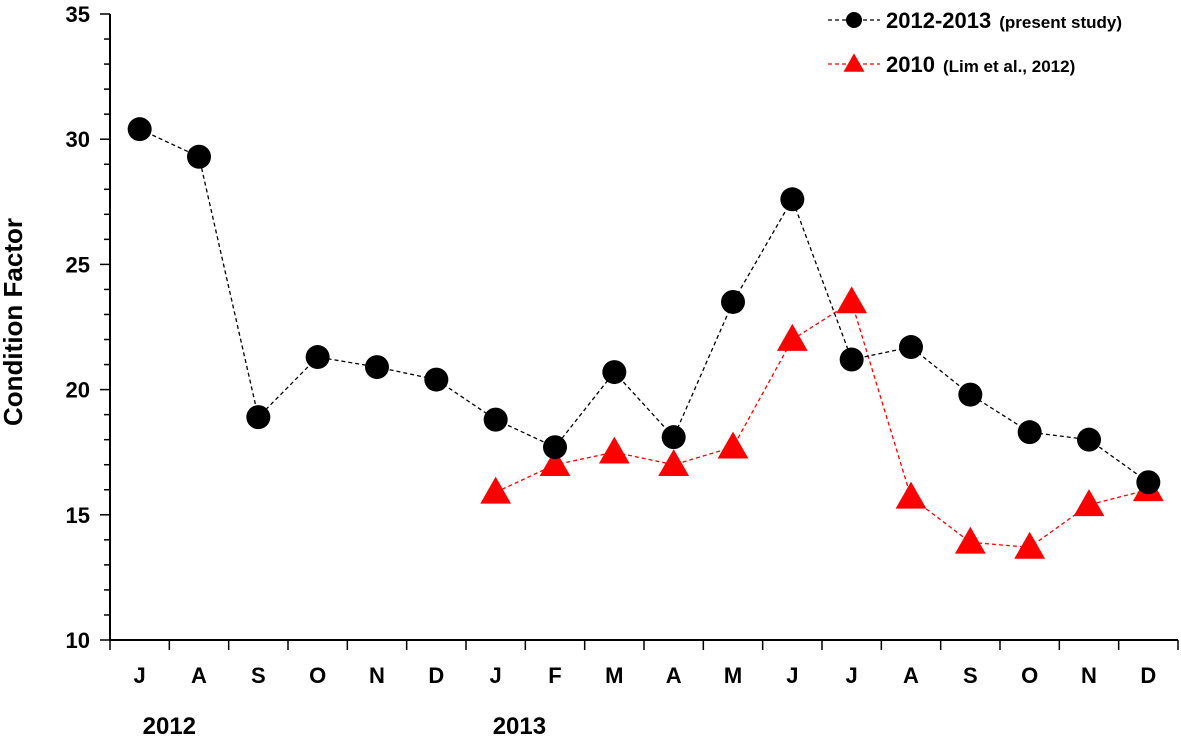 Image resolution: width=1181 pixels, height=740 pixels. I want to click on y-tick-label: 25, so click(78, 264).